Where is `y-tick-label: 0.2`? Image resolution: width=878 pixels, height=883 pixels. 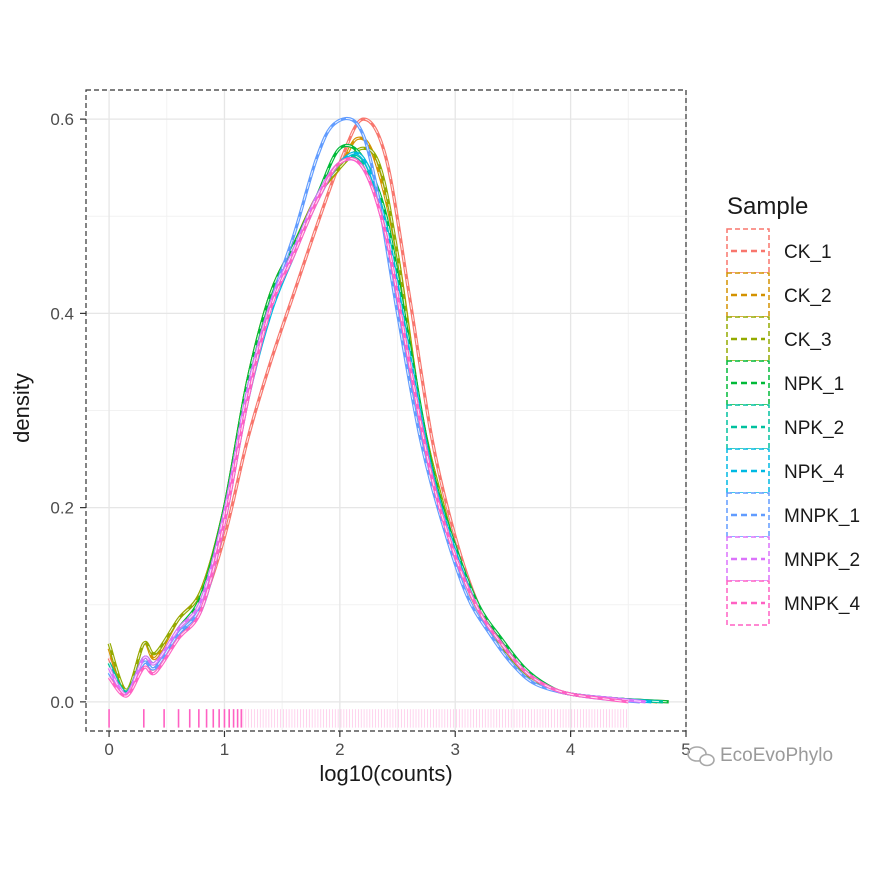 y-tick-label: 0.2 is located at coordinates (62, 508).